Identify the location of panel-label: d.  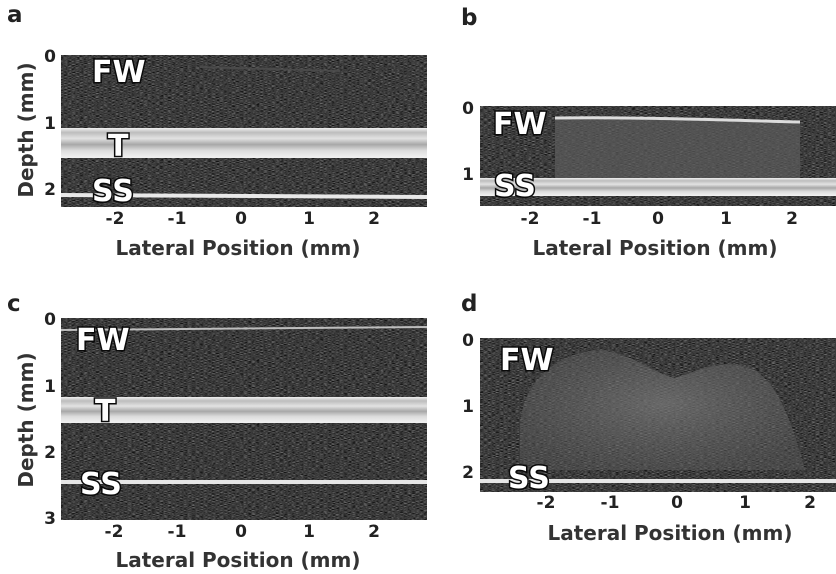
(469, 304).